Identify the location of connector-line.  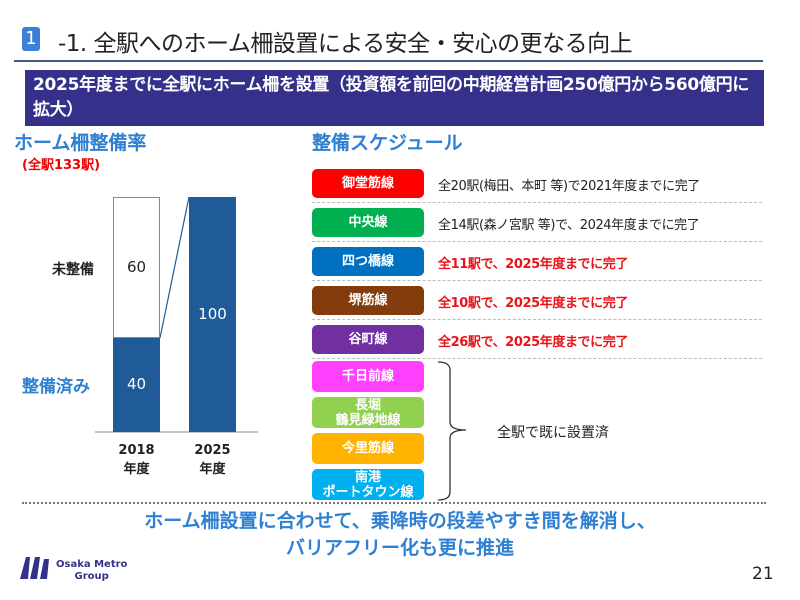
(174, 267).